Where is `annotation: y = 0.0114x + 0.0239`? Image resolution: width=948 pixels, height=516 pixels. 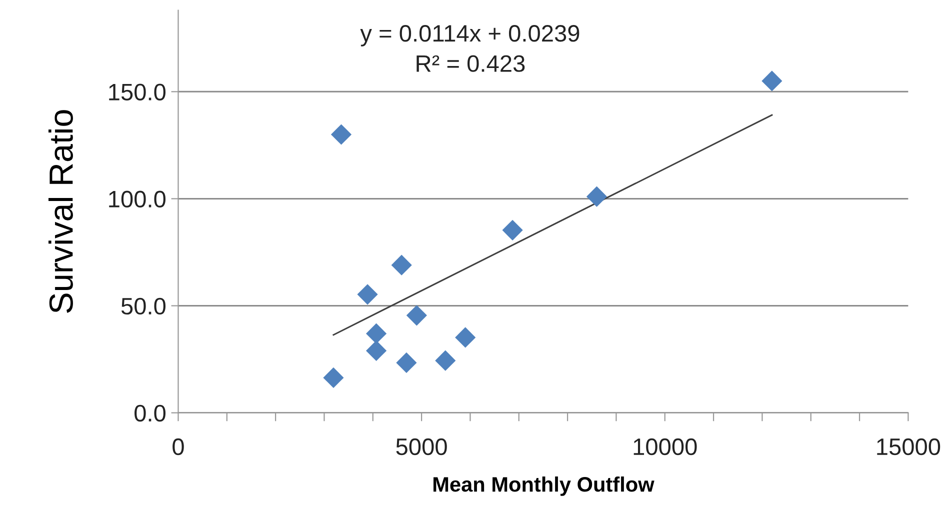 annotation: y = 0.0114x + 0.0239 is located at coordinates (470, 35).